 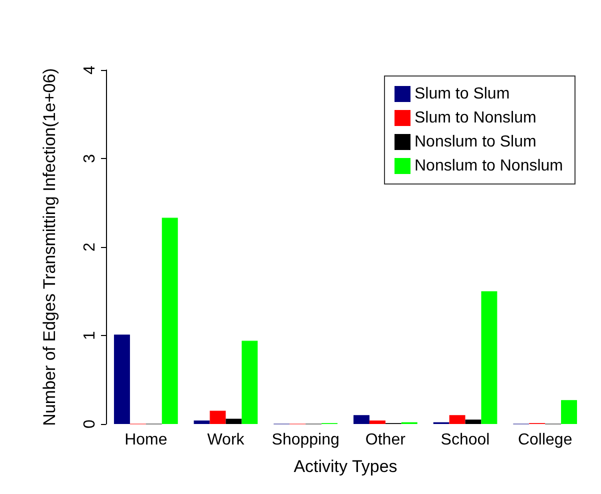 I want to click on legend-label: Slum to Nonslum, so click(x=475, y=118).